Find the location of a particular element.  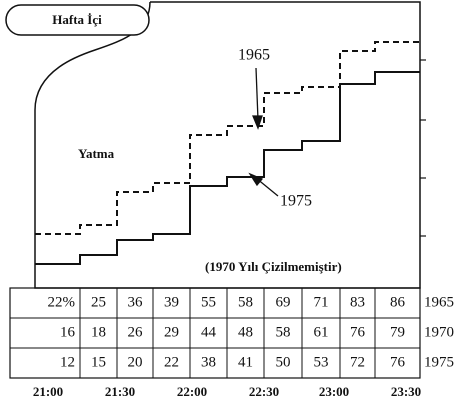

table-cell: 53 is located at coordinates (321, 362).